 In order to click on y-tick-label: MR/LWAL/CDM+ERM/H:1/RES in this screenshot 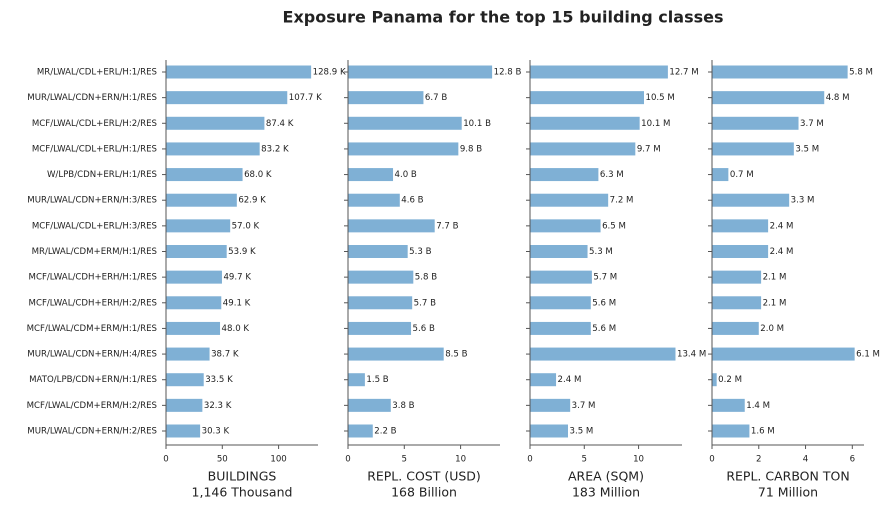, I will do `click(94, 252)`.